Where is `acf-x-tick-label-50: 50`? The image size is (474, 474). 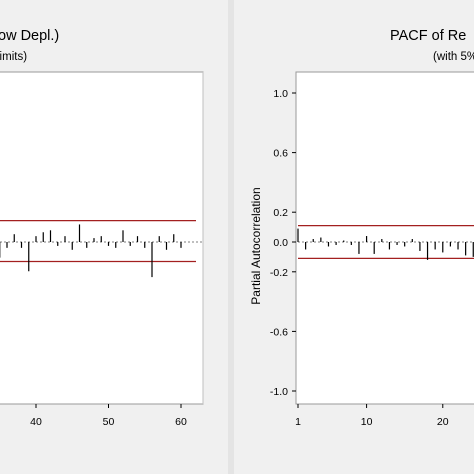
acf-x-tick-label-50: 50 is located at coordinates (109, 422).